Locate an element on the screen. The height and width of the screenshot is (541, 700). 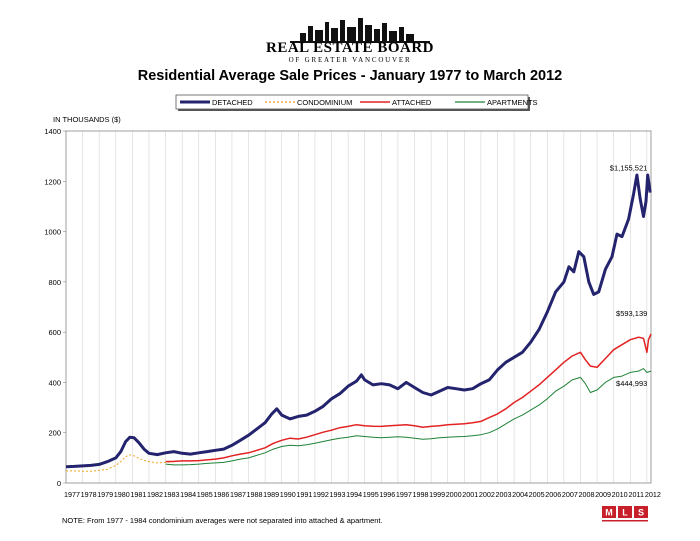
series-line-apartments is located at coordinates (408, 417).